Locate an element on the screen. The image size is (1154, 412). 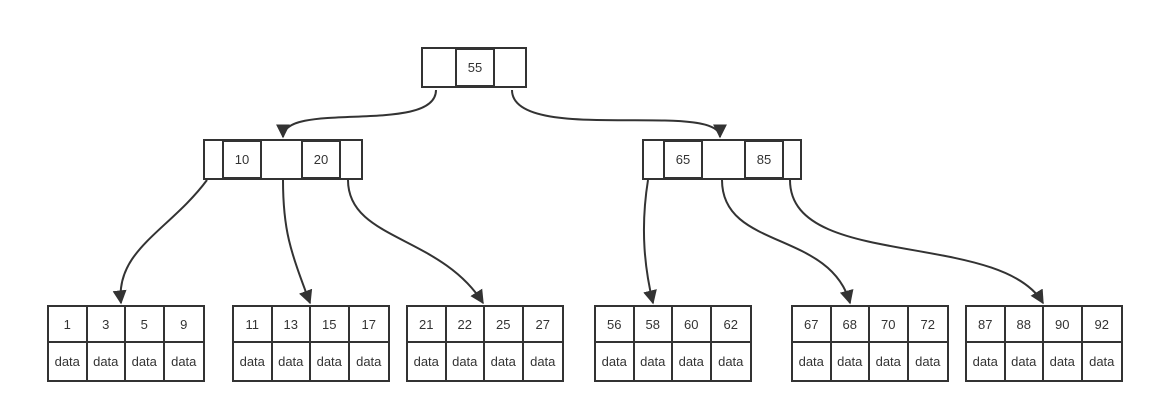
edge-85-right is located at coordinates (916, 242).